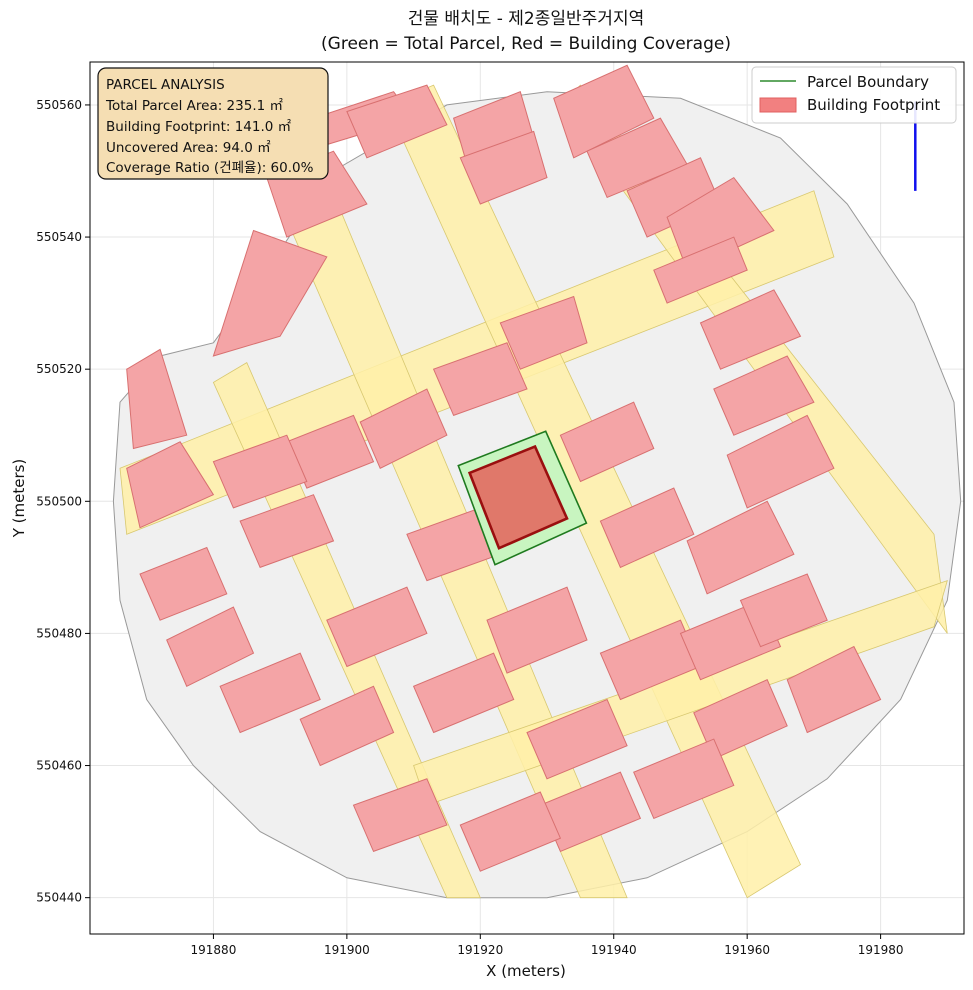  What do you see at coordinates (778, 105) in the screenshot?
I see `legend-building-swatch` at bounding box center [778, 105].